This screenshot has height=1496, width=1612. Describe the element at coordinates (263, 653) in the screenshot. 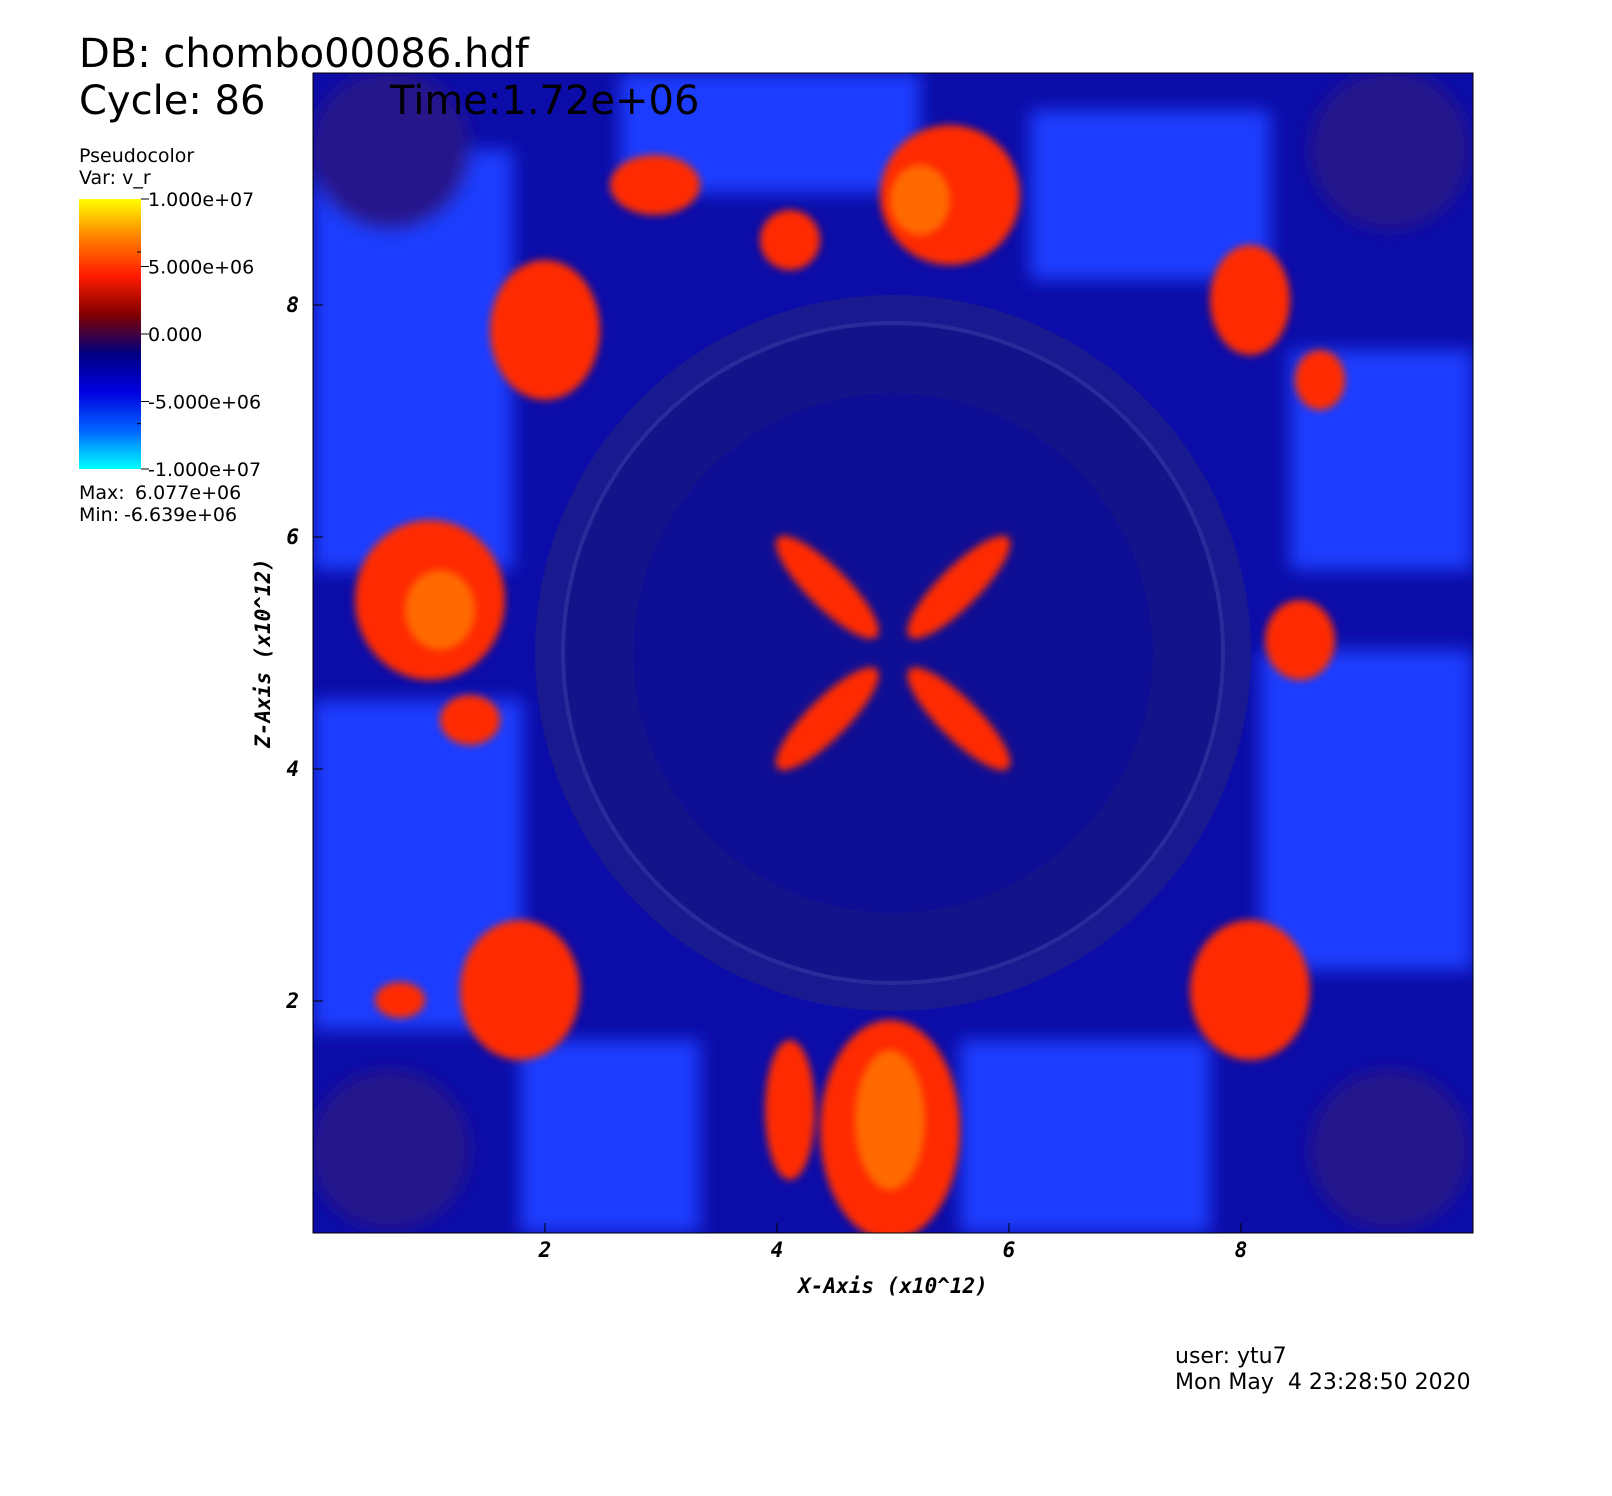

I see `y-axis-label: Z-Axis (x10^12)` at that location.